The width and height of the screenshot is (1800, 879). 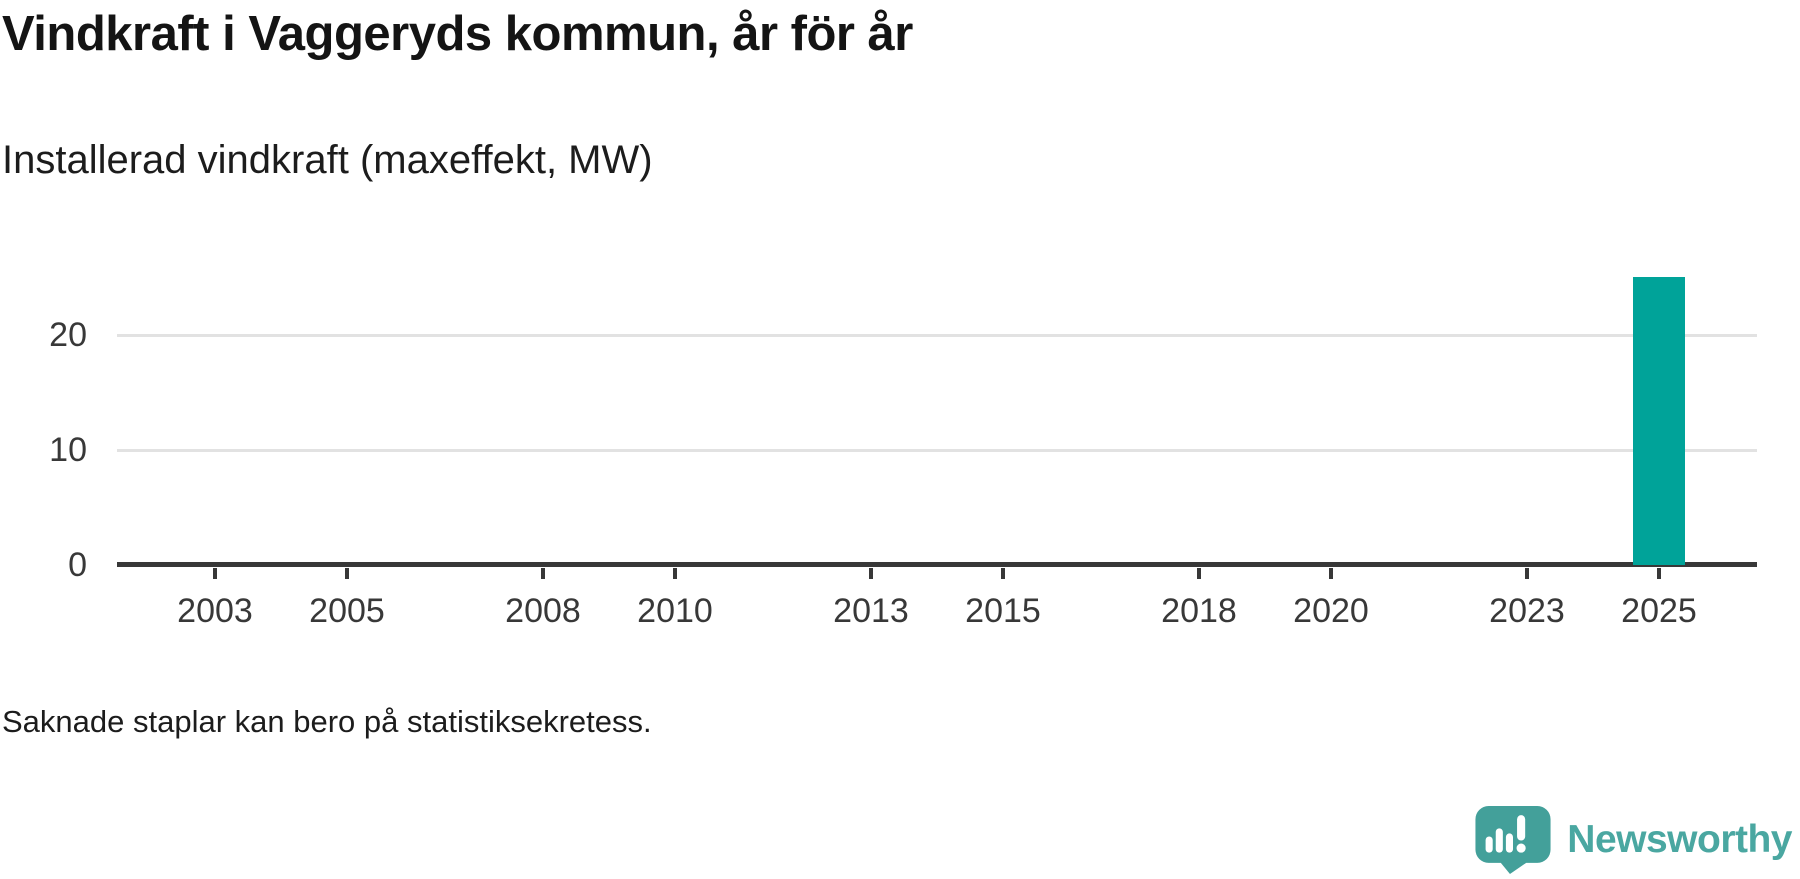 What do you see at coordinates (1659, 573) in the screenshot?
I see `x-tick-2025` at bounding box center [1659, 573].